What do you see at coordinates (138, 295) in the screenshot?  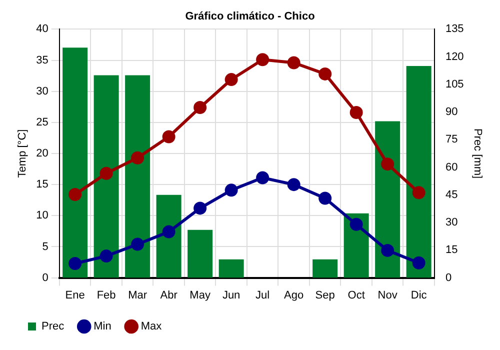 I see `x-tick-label: Mar` at bounding box center [138, 295].